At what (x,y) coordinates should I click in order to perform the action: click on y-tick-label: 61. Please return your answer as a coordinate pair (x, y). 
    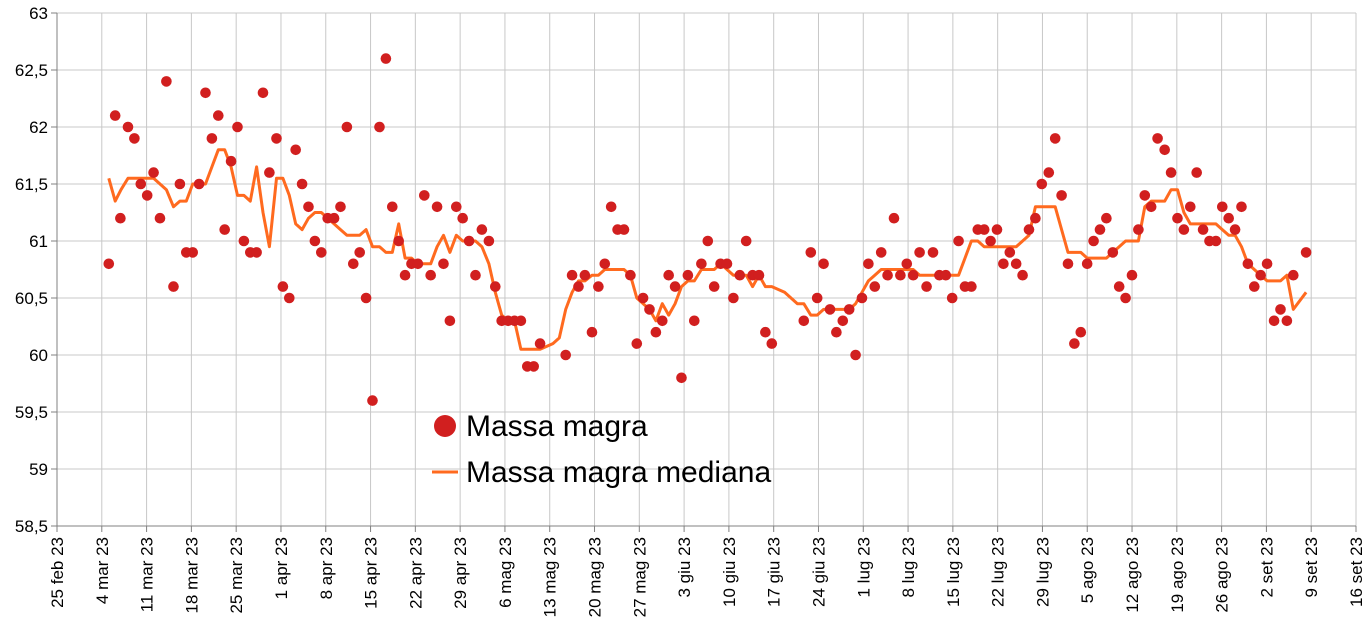
    Looking at the image, I should click on (38, 241).